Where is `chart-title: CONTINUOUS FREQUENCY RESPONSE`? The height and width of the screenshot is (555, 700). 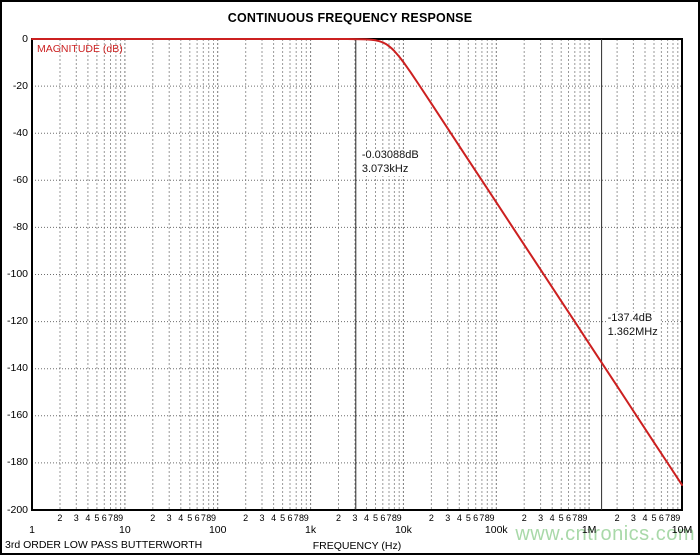
chart-title: CONTINUOUS FREQUENCY RESPONSE is located at coordinates (350, 18).